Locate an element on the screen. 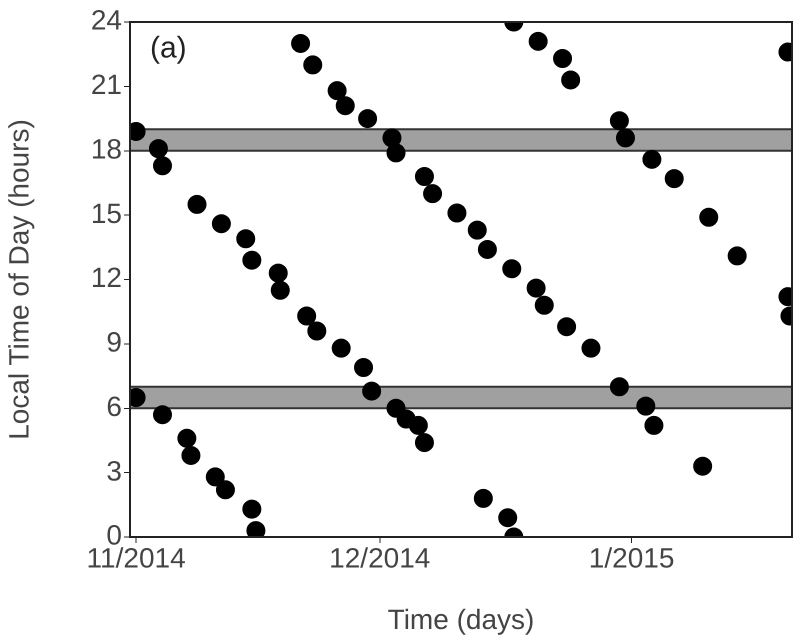 The height and width of the screenshot is (638, 802). y-tick-label: 18 is located at coordinates (106, 148).